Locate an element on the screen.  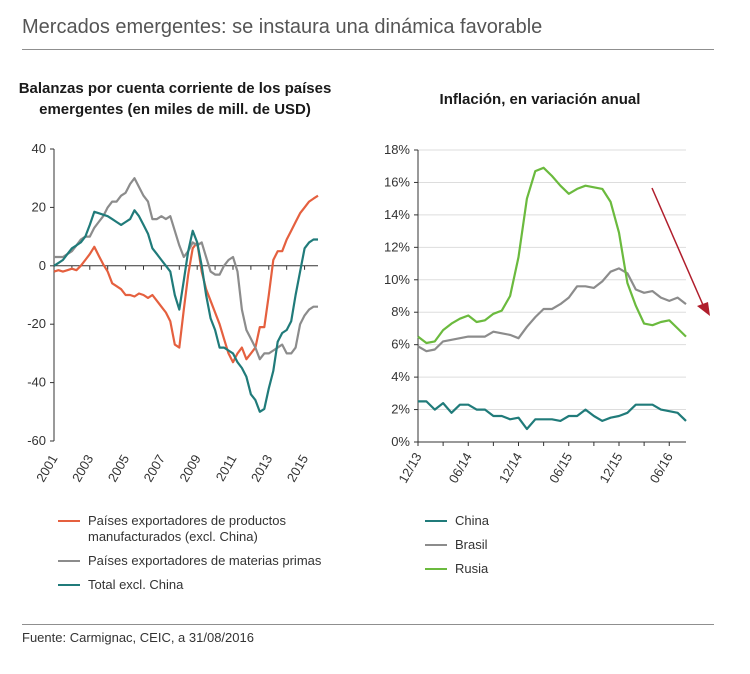
left-legend-label: Total excl. China is located at coordinates (135, 585).